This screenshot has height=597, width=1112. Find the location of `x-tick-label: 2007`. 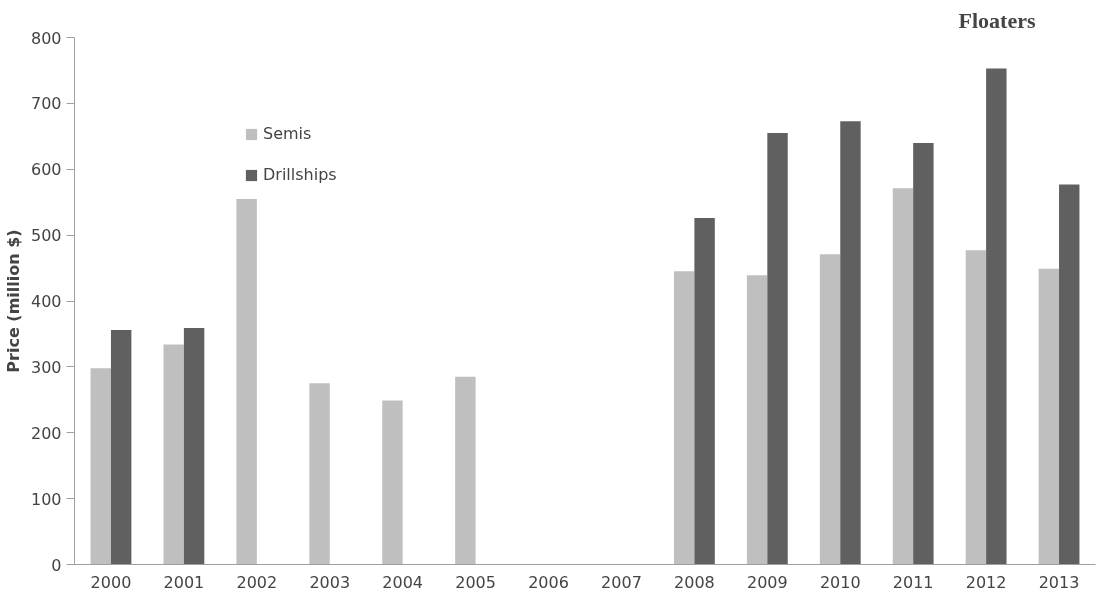

x-tick-label: 2007 is located at coordinates (621, 582).